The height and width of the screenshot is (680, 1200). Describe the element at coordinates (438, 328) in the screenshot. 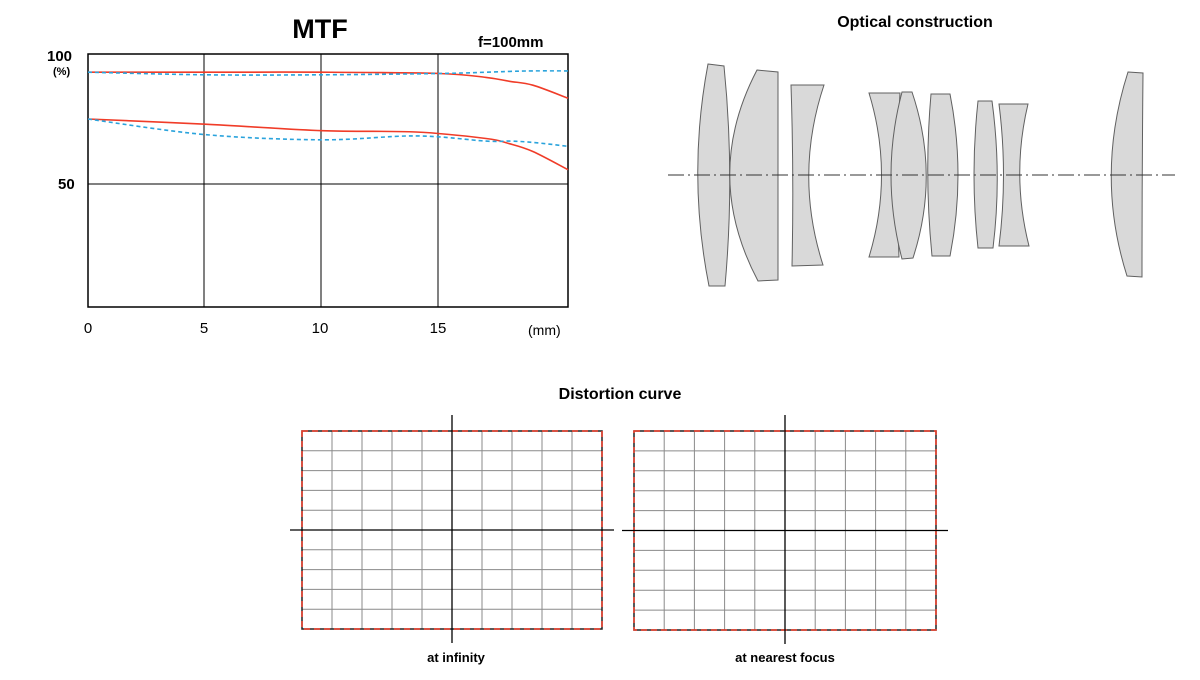

I see `x-tick-15: 15` at that location.